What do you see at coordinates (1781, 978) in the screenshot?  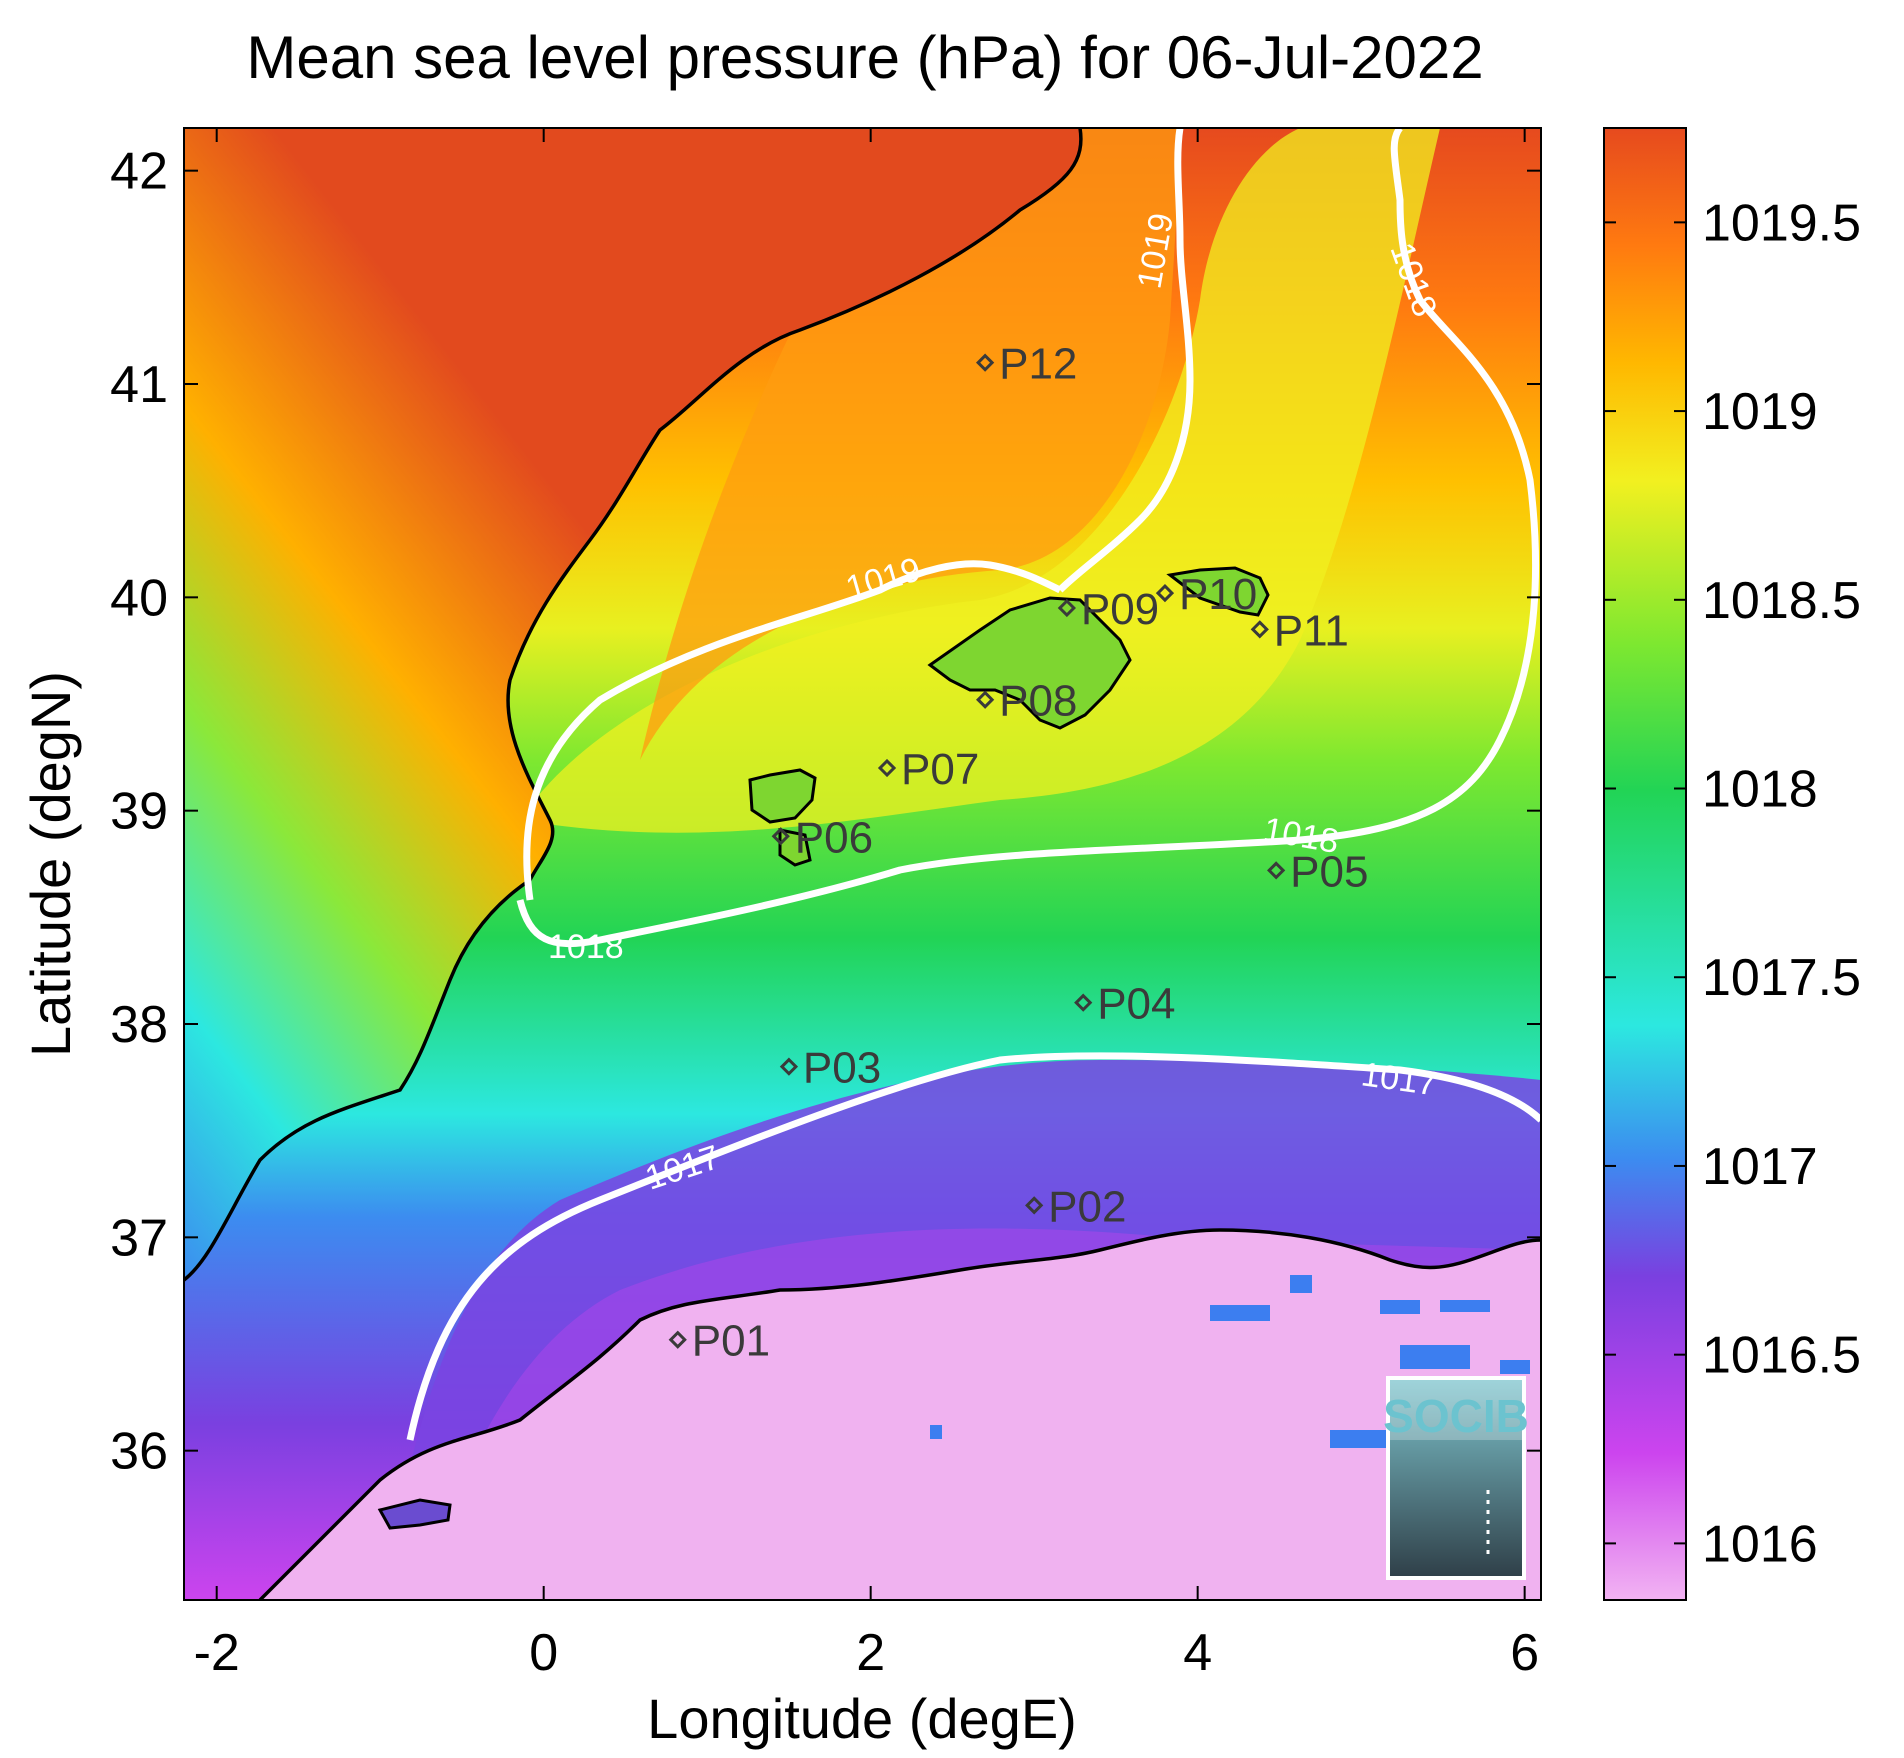 I see `colorbar-tick-label: 1017.5` at bounding box center [1781, 978].